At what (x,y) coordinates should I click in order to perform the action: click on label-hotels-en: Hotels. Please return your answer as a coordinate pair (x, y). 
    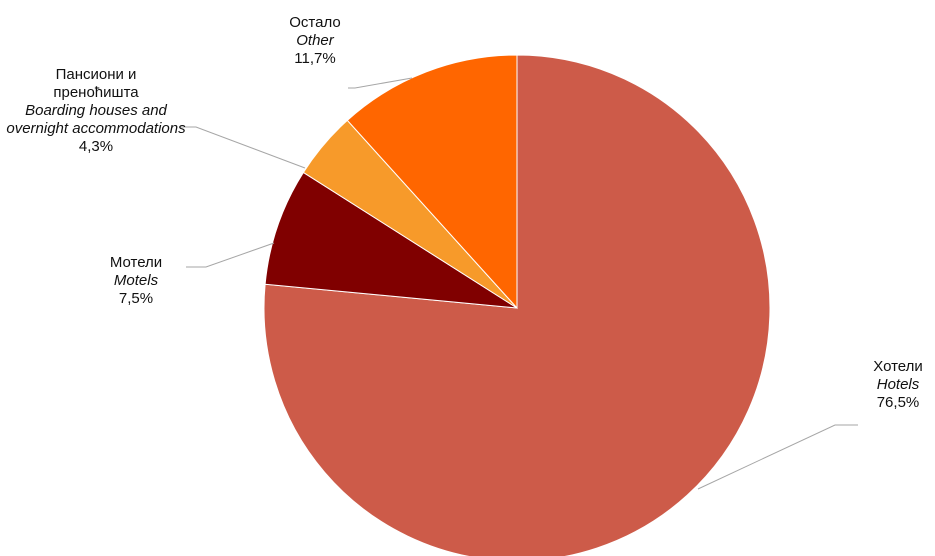
    Looking at the image, I should click on (898, 384).